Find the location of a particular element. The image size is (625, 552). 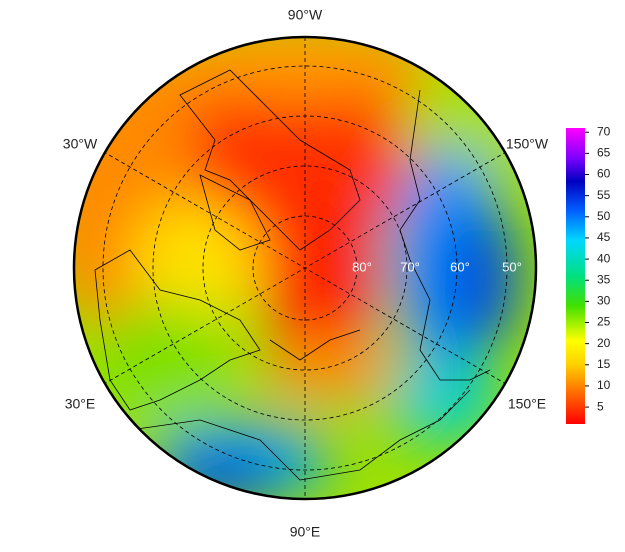

colorbar-tick-label: 30 is located at coordinates (604, 301).